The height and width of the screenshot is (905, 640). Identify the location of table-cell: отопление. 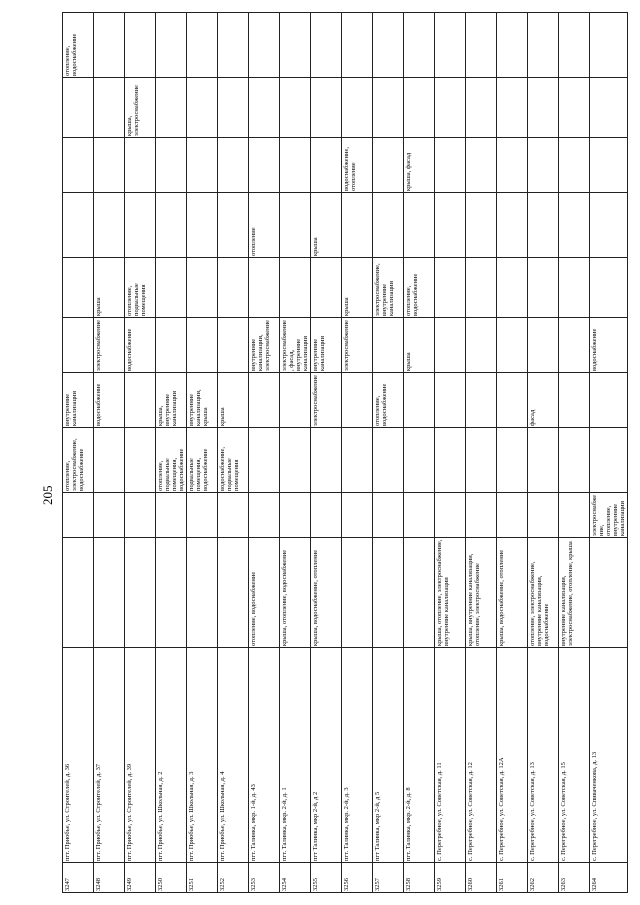
(264, 225).